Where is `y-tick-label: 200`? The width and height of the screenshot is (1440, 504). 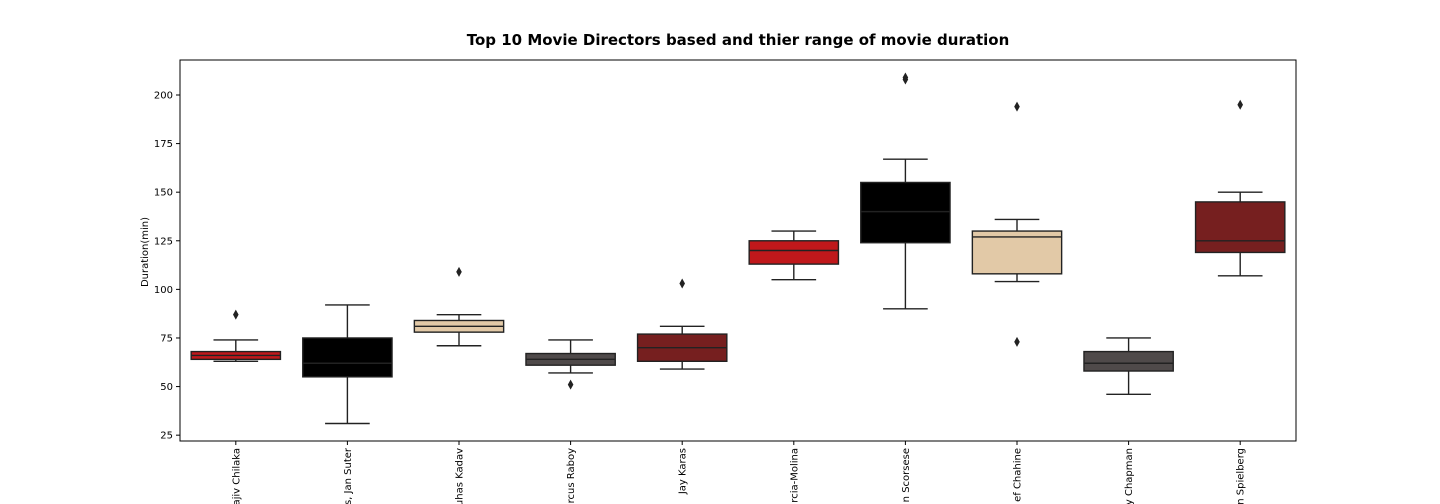
y-tick-label: 200 is located at coordinates (163, 95).